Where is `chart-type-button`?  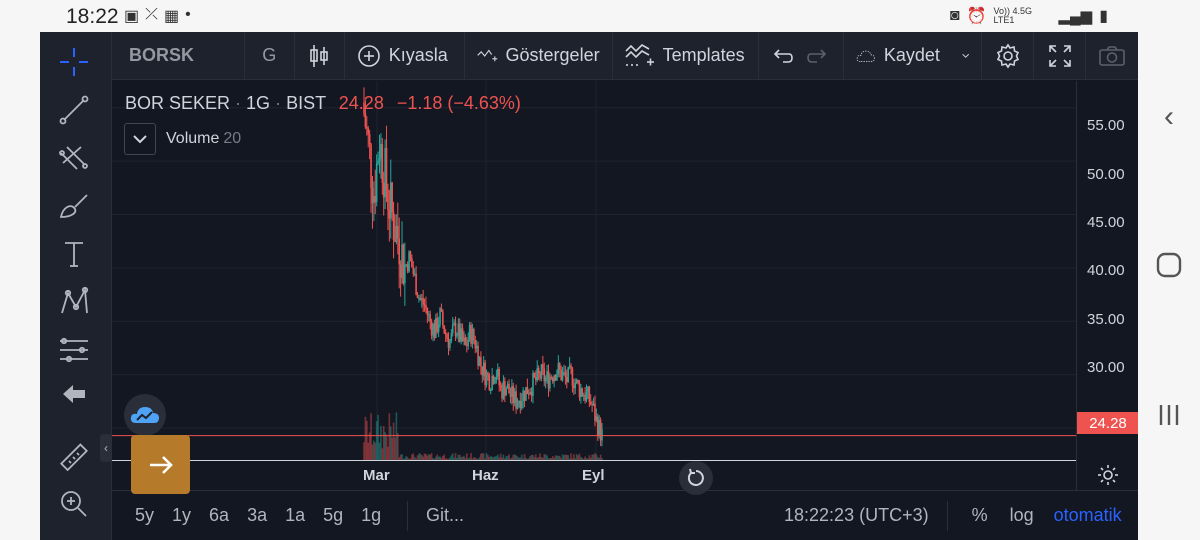
chart-type-button is located at coordinates (320, 56).